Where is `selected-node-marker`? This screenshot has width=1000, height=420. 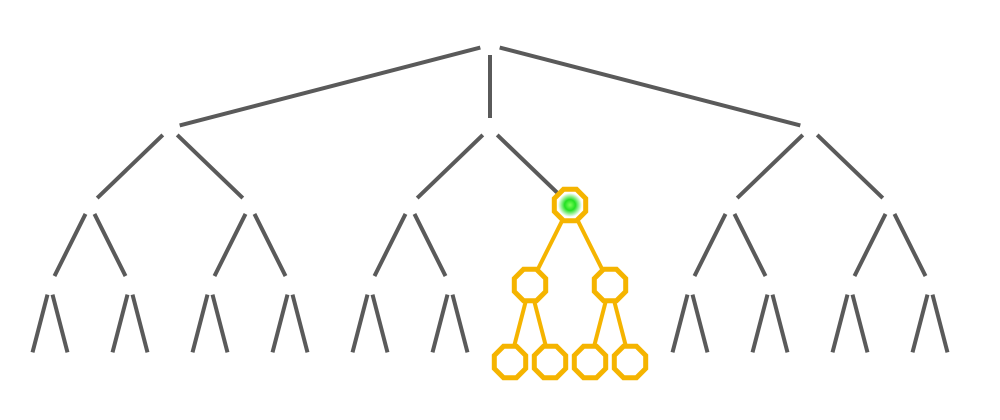
selected-node-marker is located at coordinates (570, 205).